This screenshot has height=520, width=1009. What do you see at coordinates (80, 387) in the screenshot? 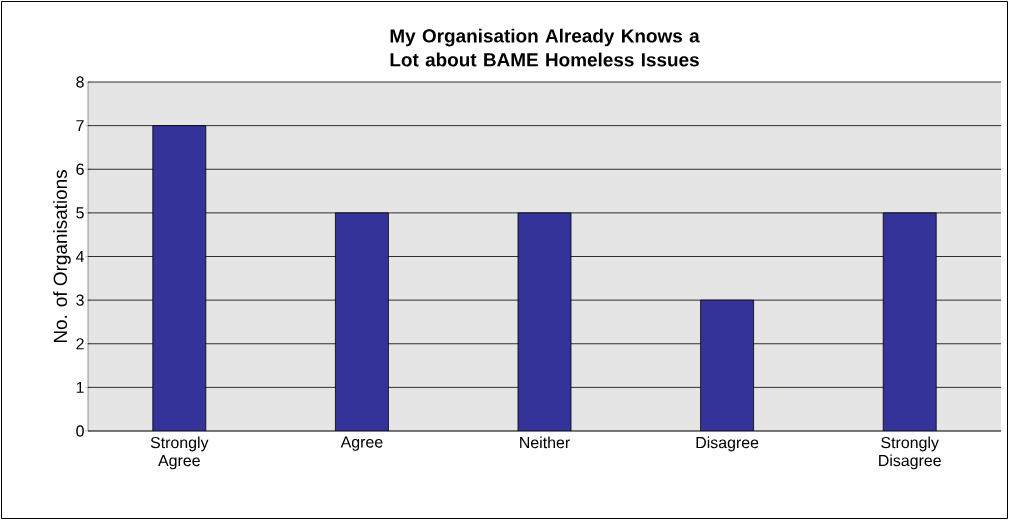
I see `y-tick-label: 1` at bounding box center [80, 387].